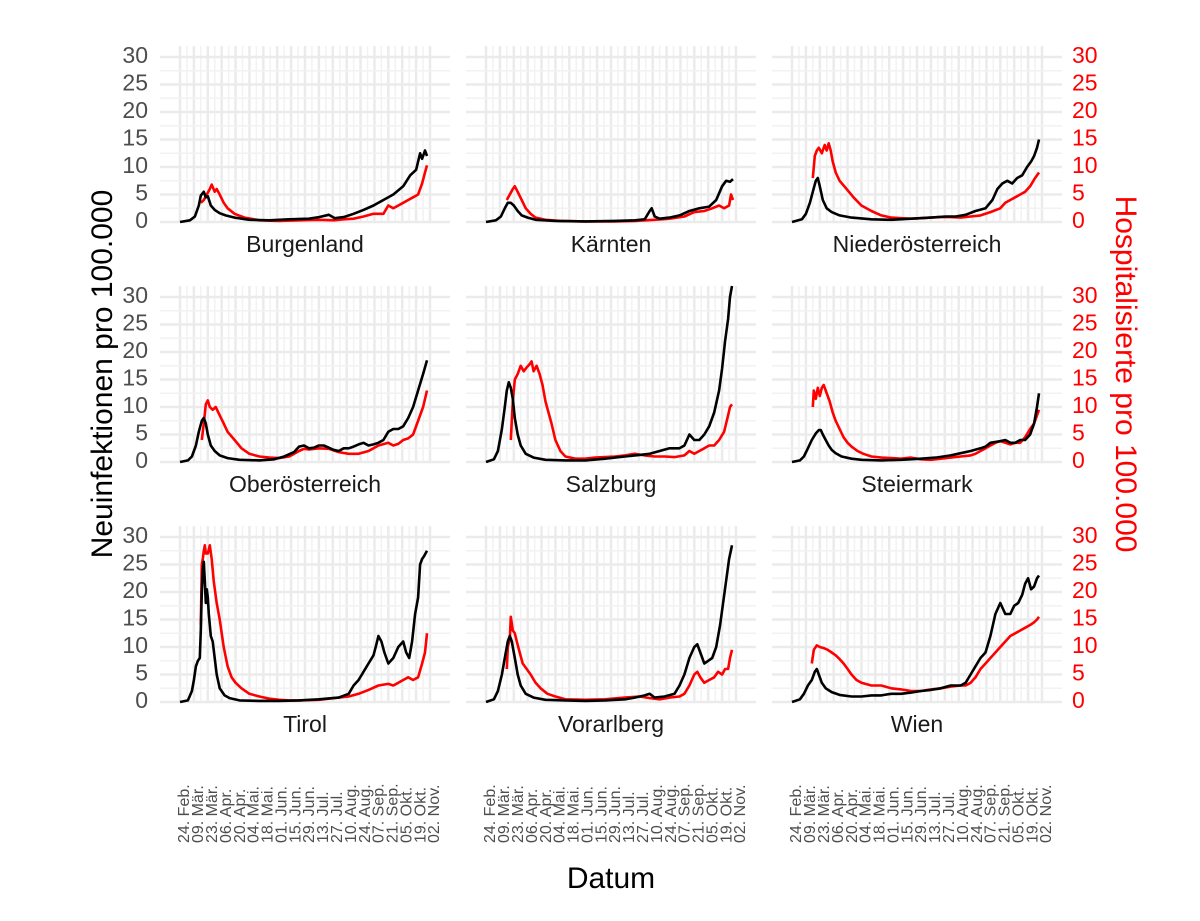 This screenshot has height=921, width=1200. Describe the element at coordinates (226, 816) in the screenshot. I see `x-tick-label: 06. Apr.` at that location.